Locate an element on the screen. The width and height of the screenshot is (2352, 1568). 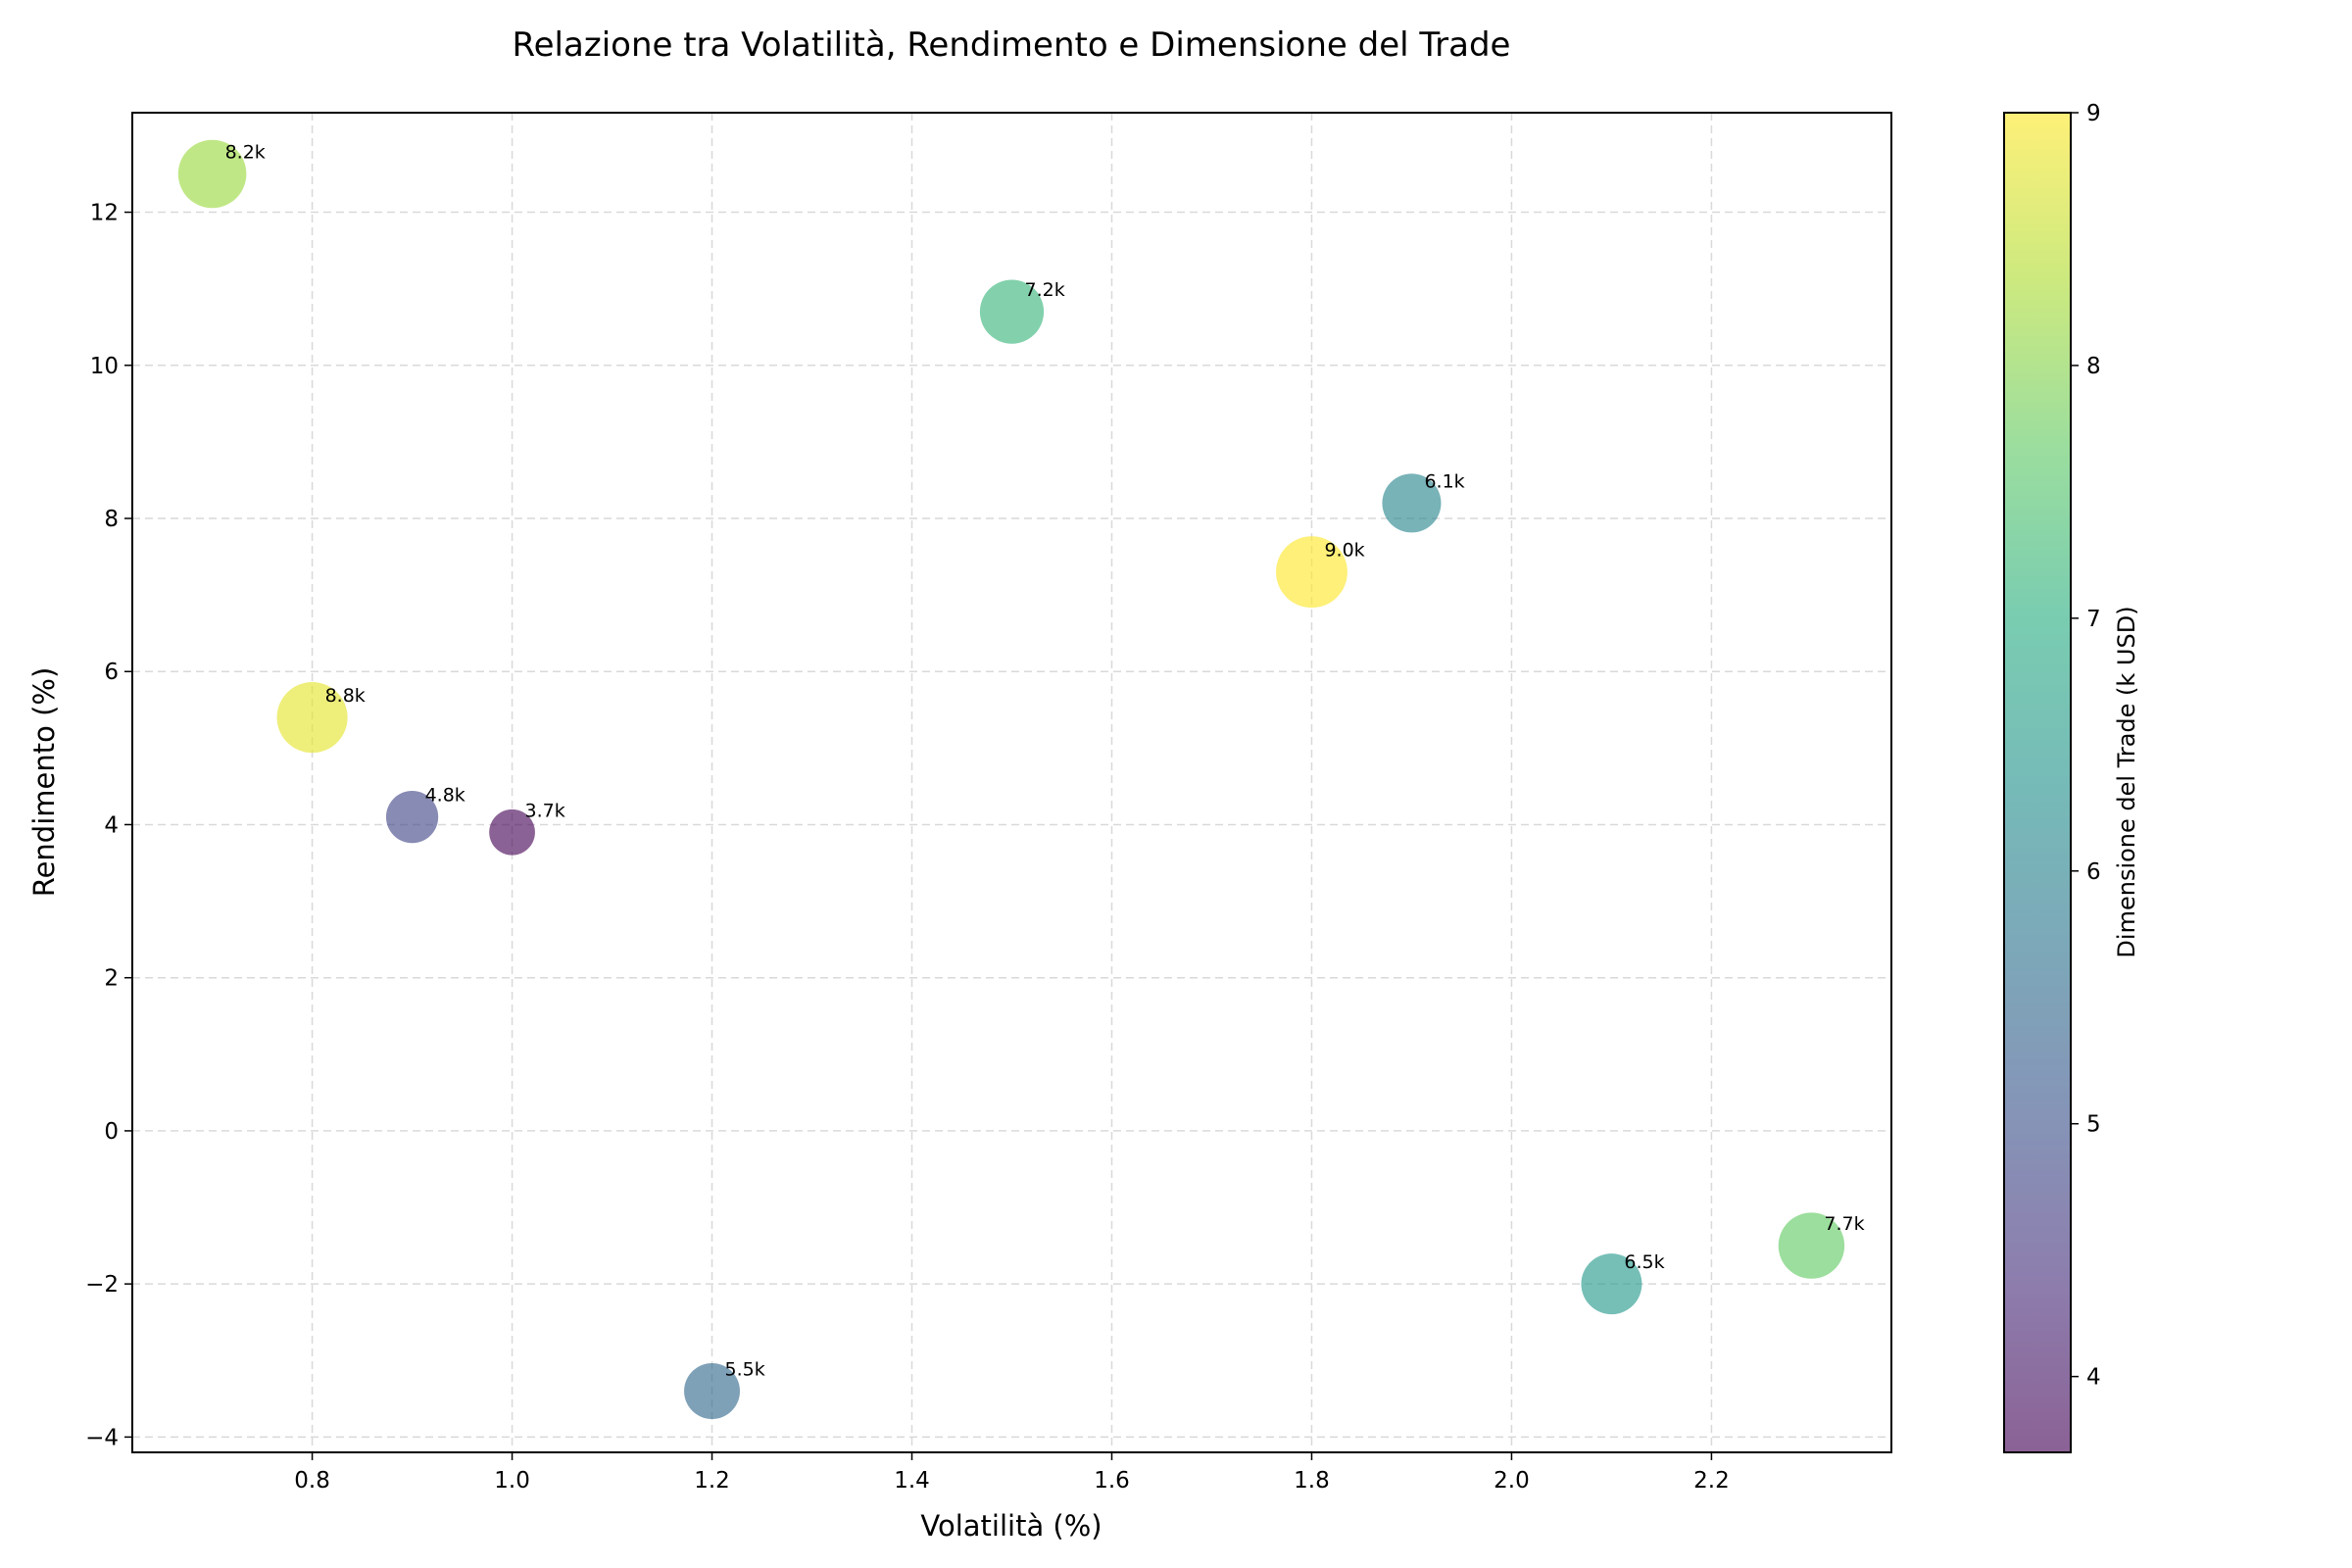
x-tick-label: 1.6 is located at coordinates (1112, 1481).